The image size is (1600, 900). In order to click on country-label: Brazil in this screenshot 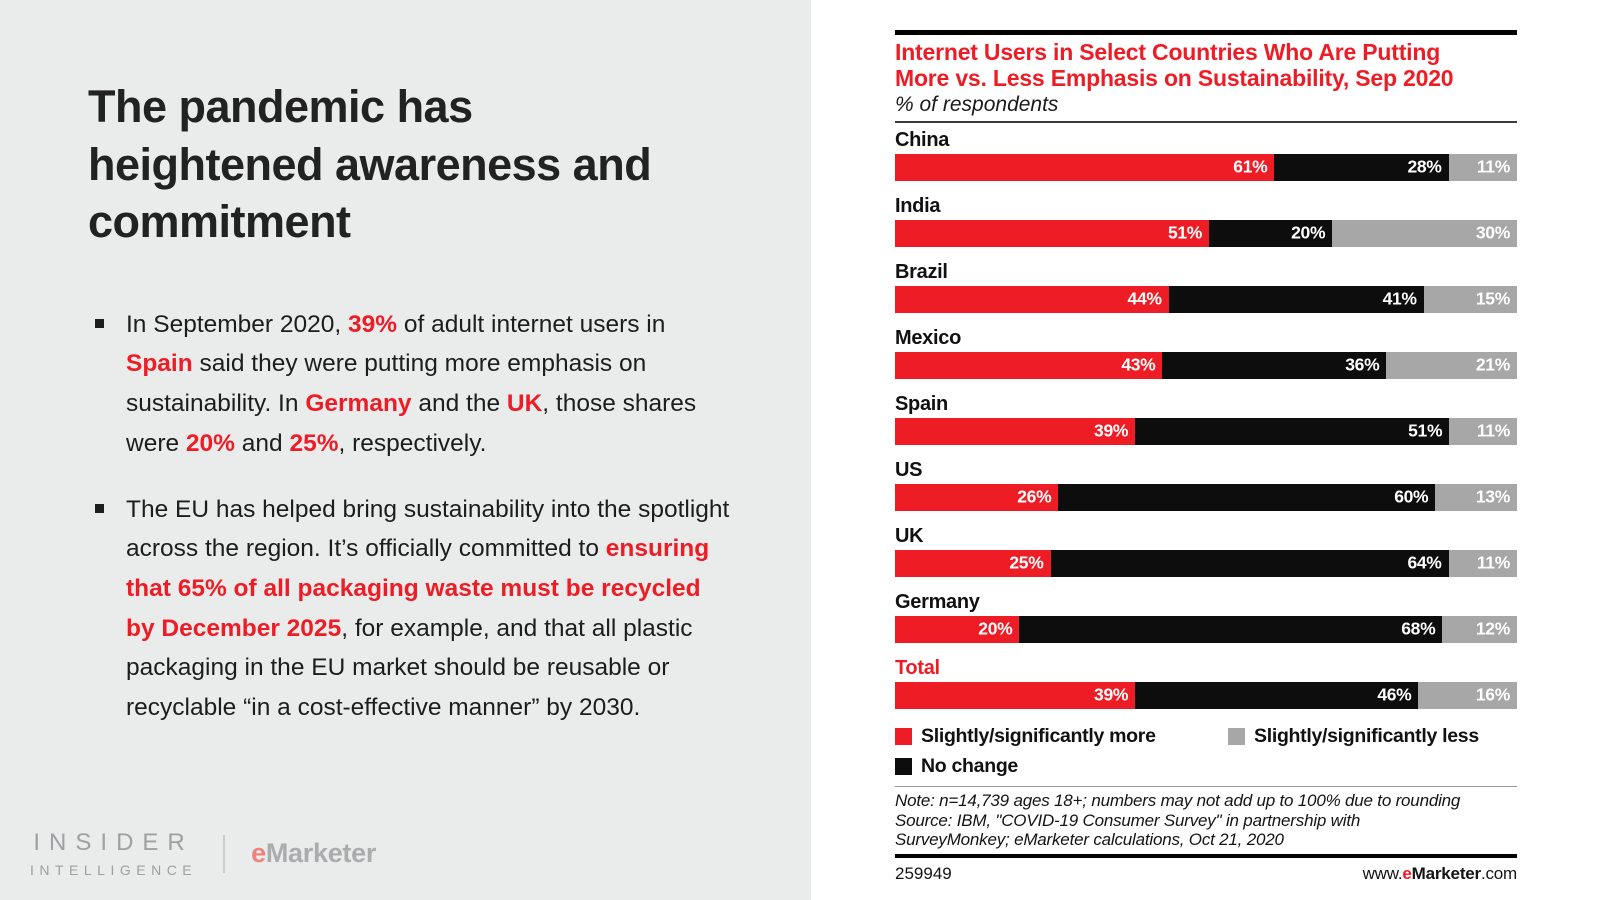, I will do `click(921, 271)`.